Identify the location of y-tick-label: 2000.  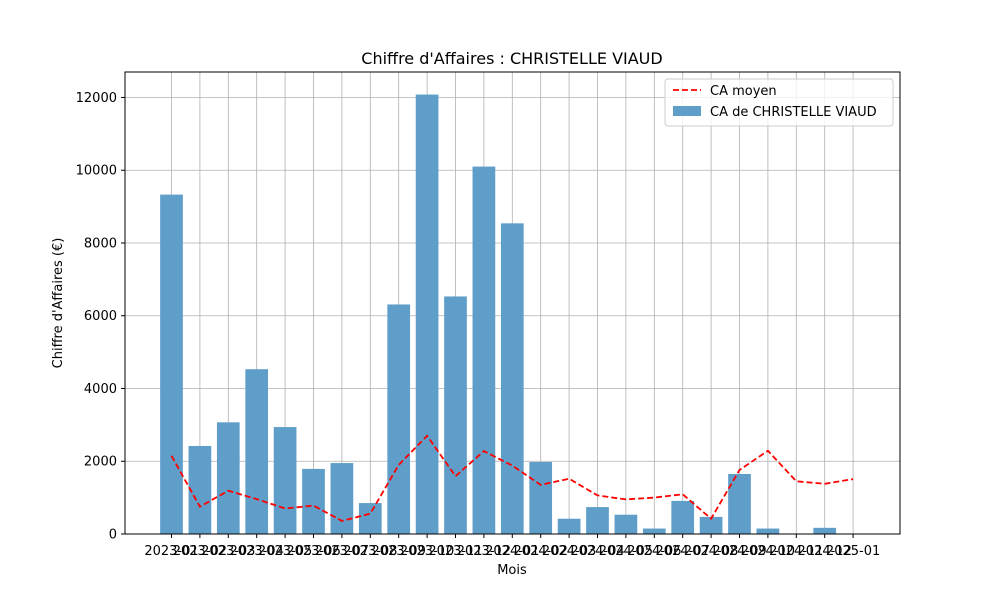
(100, 462).